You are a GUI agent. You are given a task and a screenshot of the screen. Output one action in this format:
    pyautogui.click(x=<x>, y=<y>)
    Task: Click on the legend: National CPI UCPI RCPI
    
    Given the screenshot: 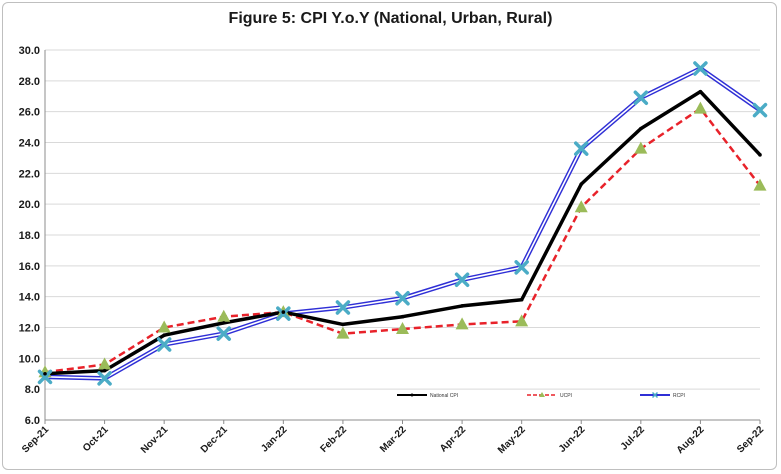 What is the action you would take?
    pyautogui.click(x=541, y=395)
    